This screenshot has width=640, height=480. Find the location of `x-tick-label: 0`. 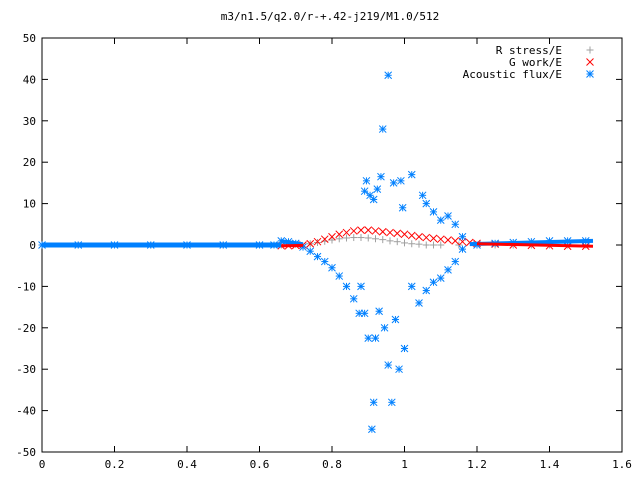

x-tick-label: 0 is located at coordinates (42, 464).